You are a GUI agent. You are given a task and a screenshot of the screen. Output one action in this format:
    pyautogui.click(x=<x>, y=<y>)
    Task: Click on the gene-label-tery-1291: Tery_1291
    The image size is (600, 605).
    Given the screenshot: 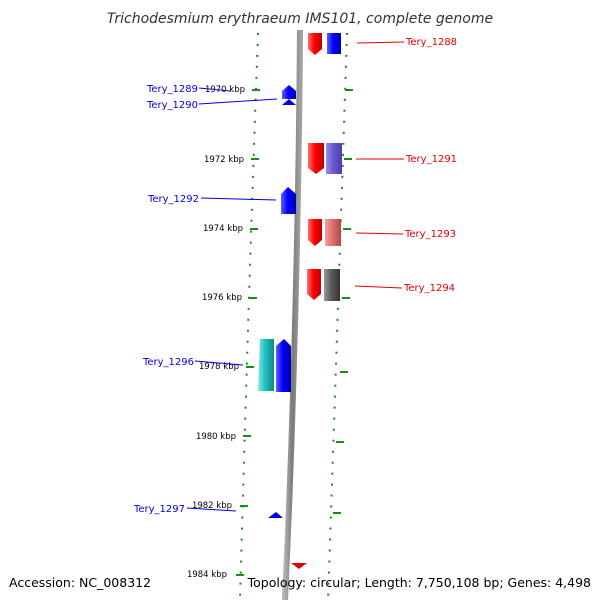 What is the action you would take?
    pyautogui.click(x=431, y=159)
    